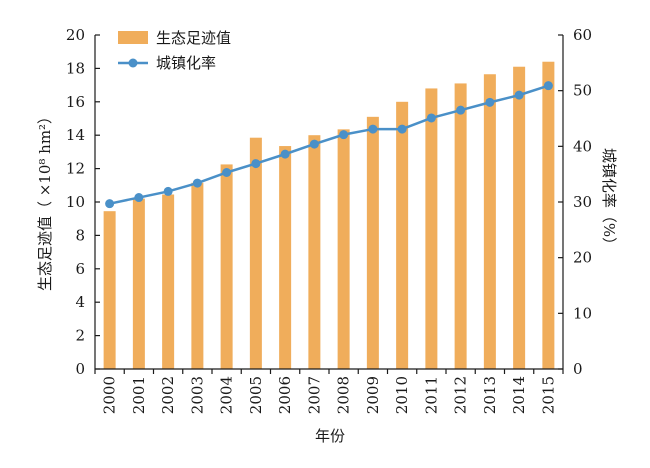  I want to click on bar-2008, so click(343, 249).